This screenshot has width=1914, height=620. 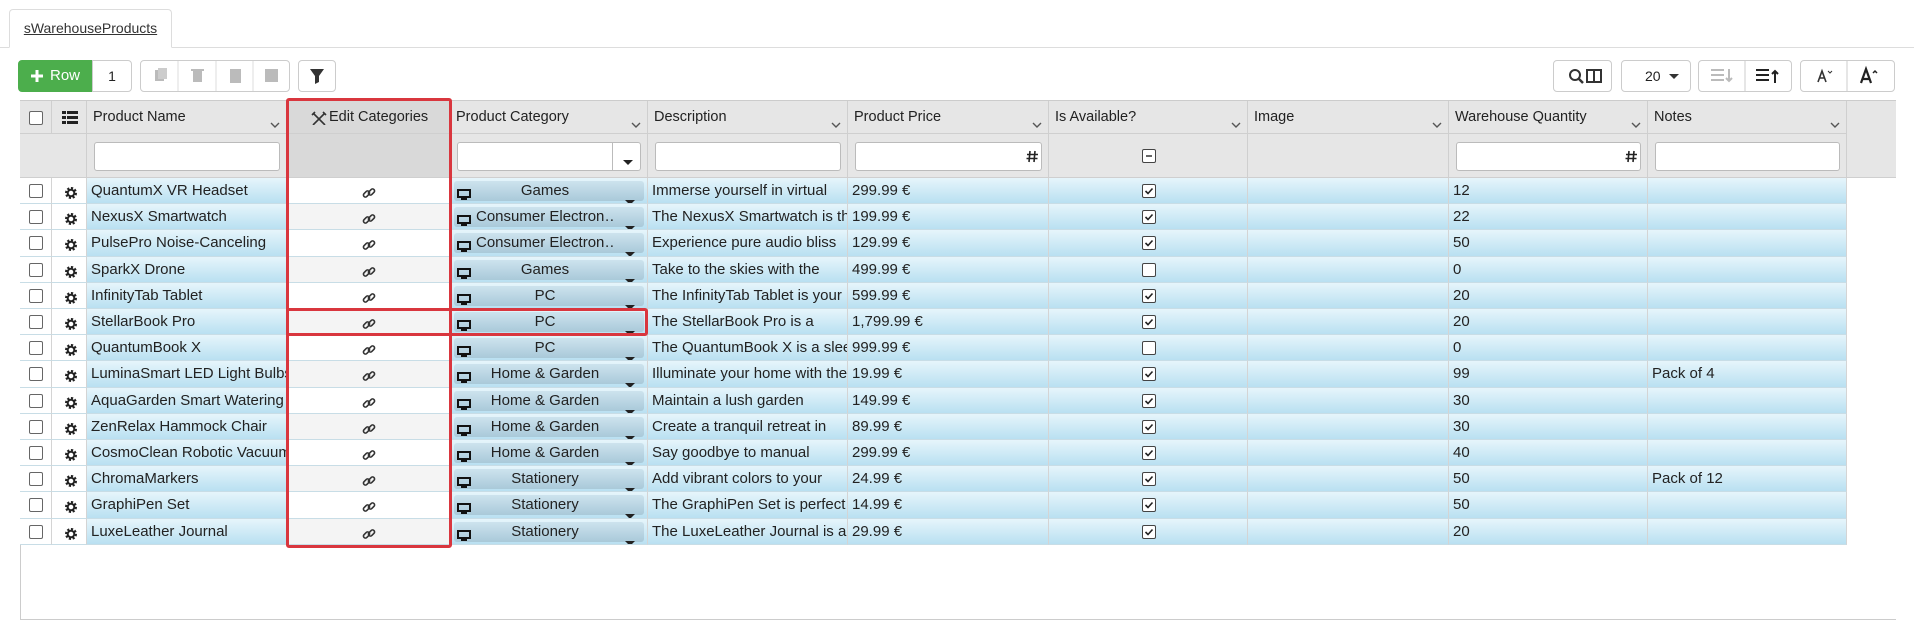 I want to click on tristate-filter, so click(x=1148, y=156).